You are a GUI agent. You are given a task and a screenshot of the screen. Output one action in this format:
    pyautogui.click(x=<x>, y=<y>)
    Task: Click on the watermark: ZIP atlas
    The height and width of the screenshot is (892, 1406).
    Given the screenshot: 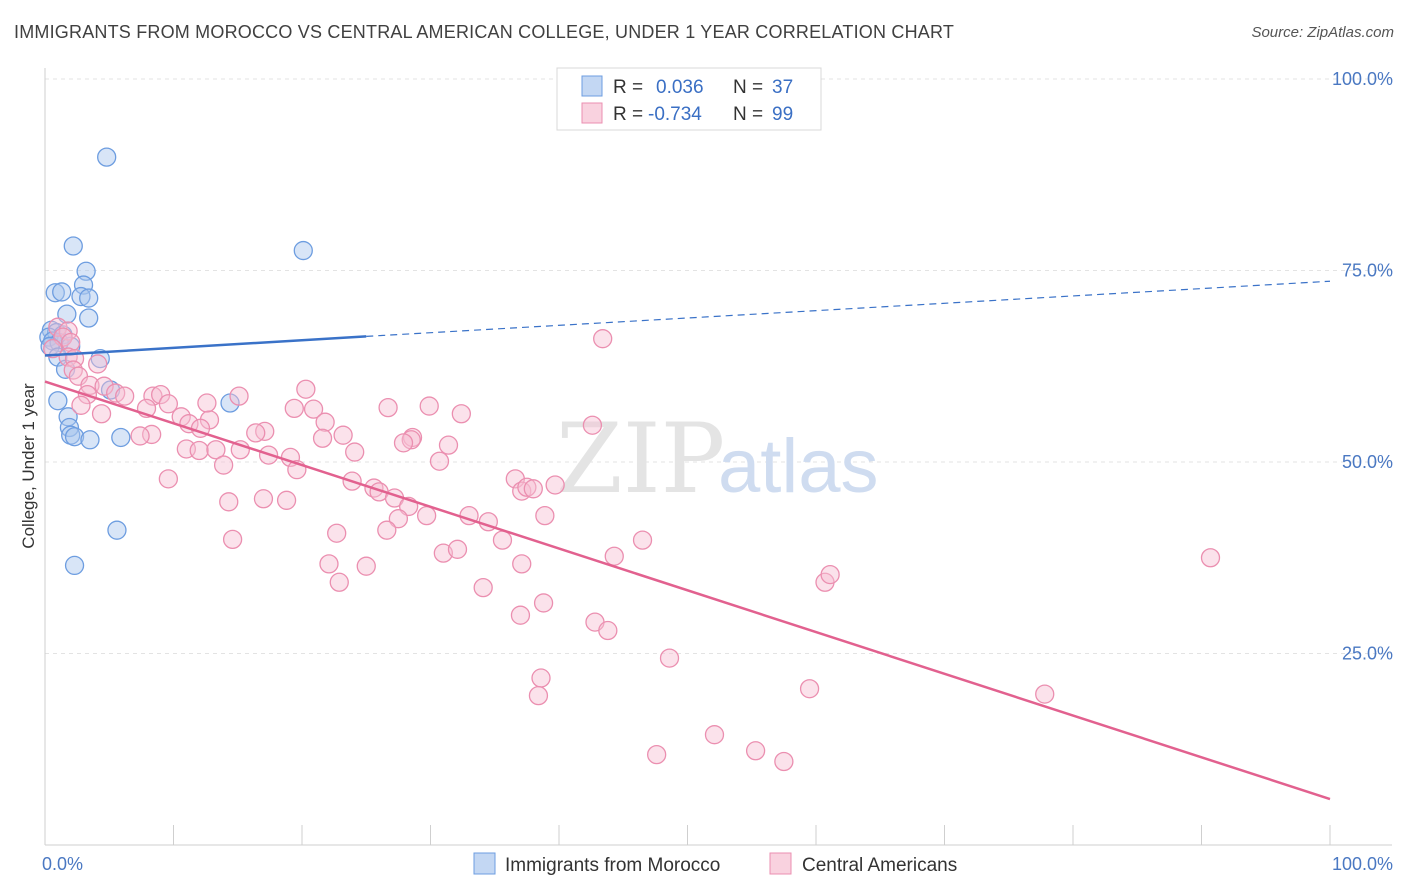 What is the action you would take?
    pyautogui.click(x=717, y=459)
    